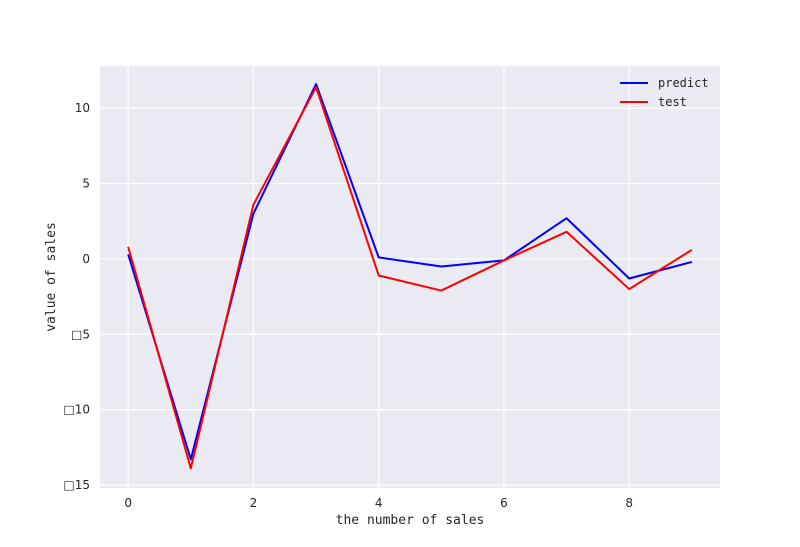 Image resolution: width=800 pixels, height=547 pixels. Describe the element at coordinates (76, 485) in the screenshot. I see `y-tick-label: □15` at that location.